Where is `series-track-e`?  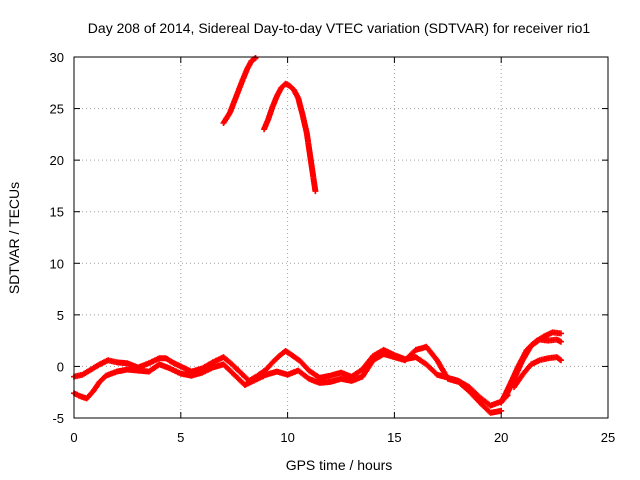
series-track-e is located at coordinates (537, 372).